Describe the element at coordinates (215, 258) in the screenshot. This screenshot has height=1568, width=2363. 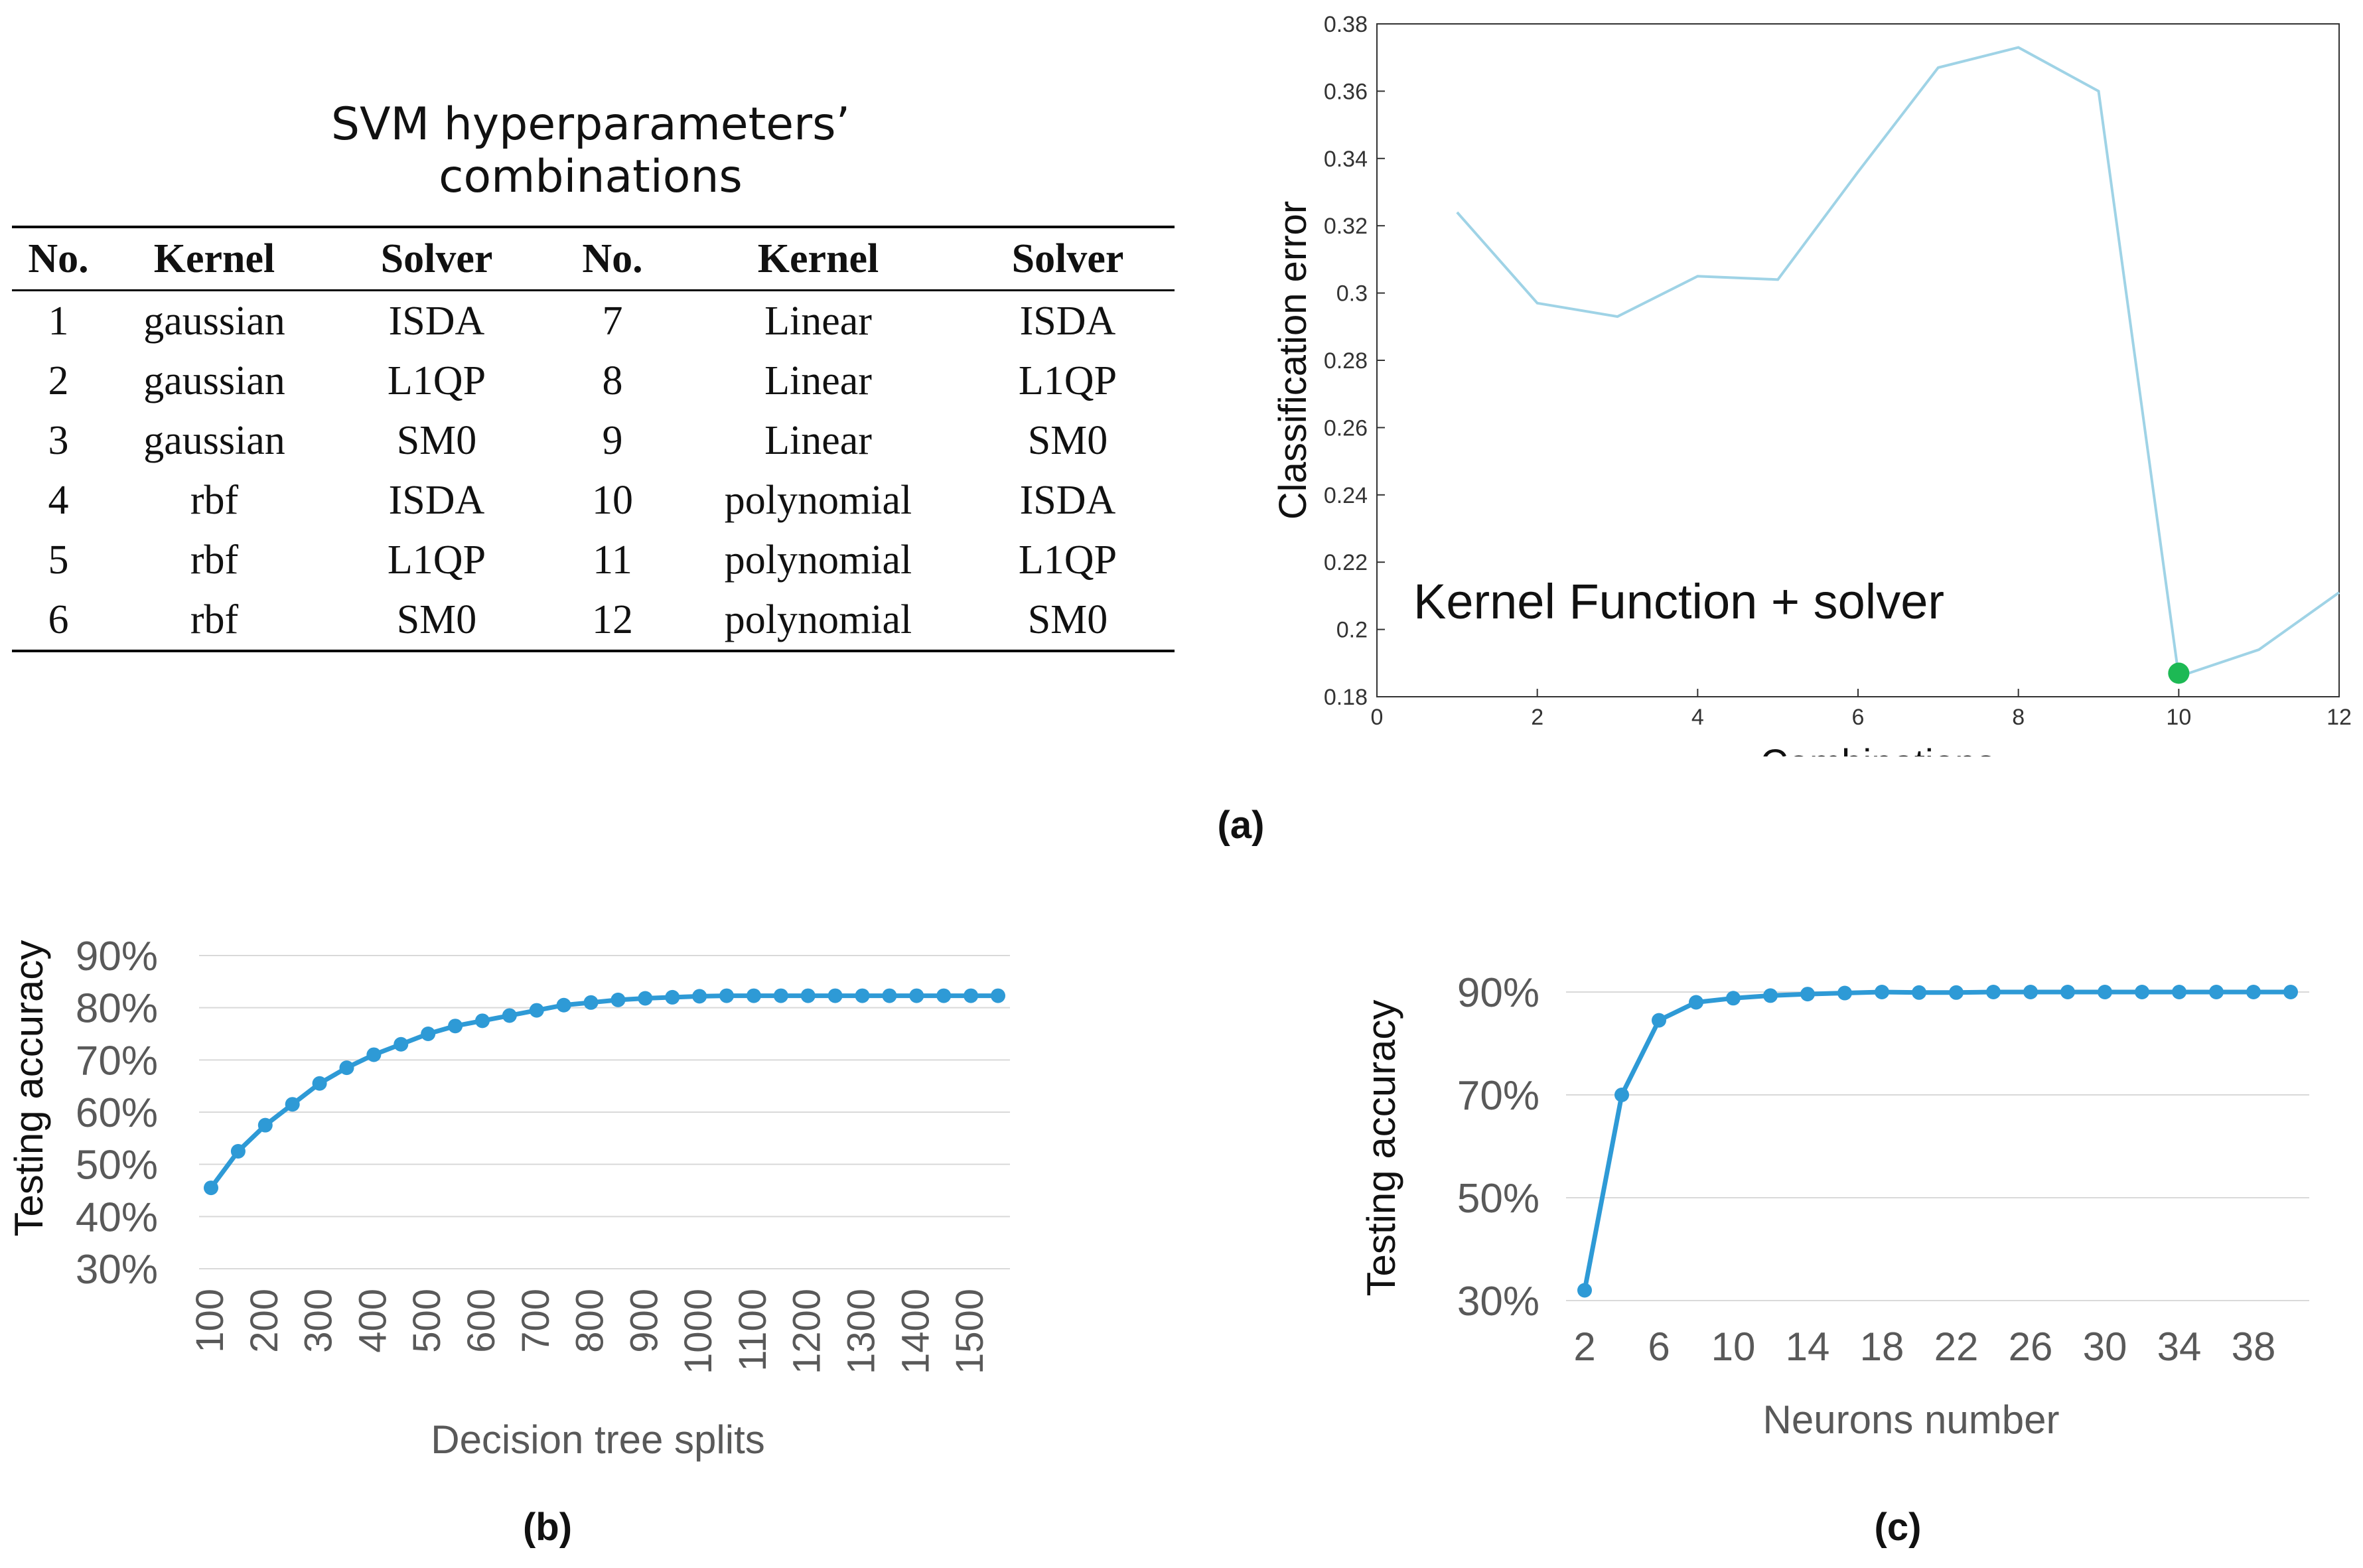
I see `header-kernel-1: Kernel` at that location.